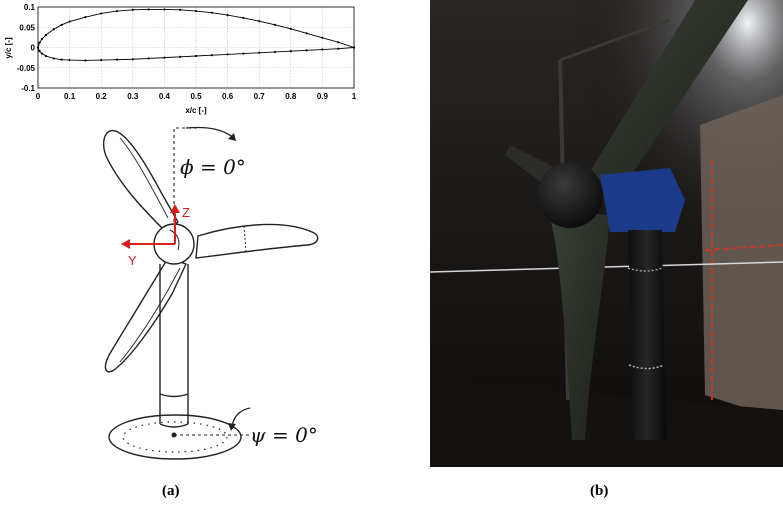 Image resolution: width=783 pixels, height=507 pixels. I want to click on tower-band, so click(646, 367).